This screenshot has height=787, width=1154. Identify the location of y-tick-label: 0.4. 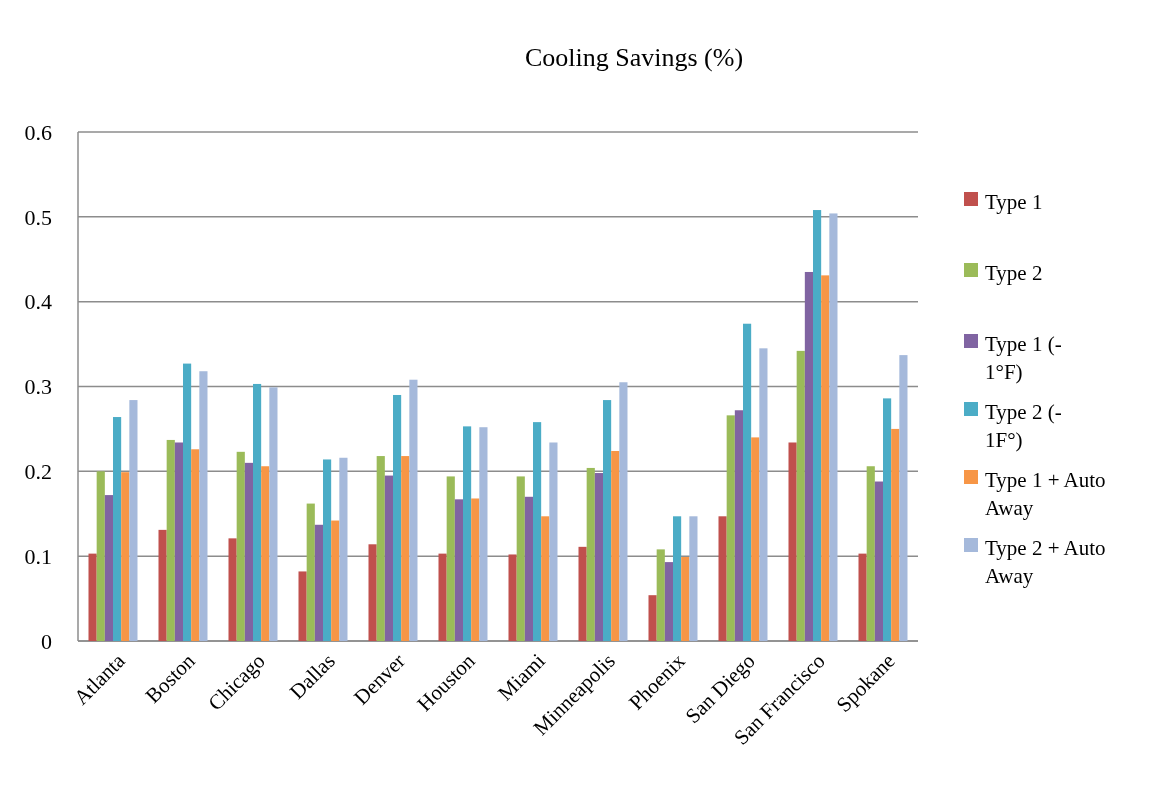
(38, 302).